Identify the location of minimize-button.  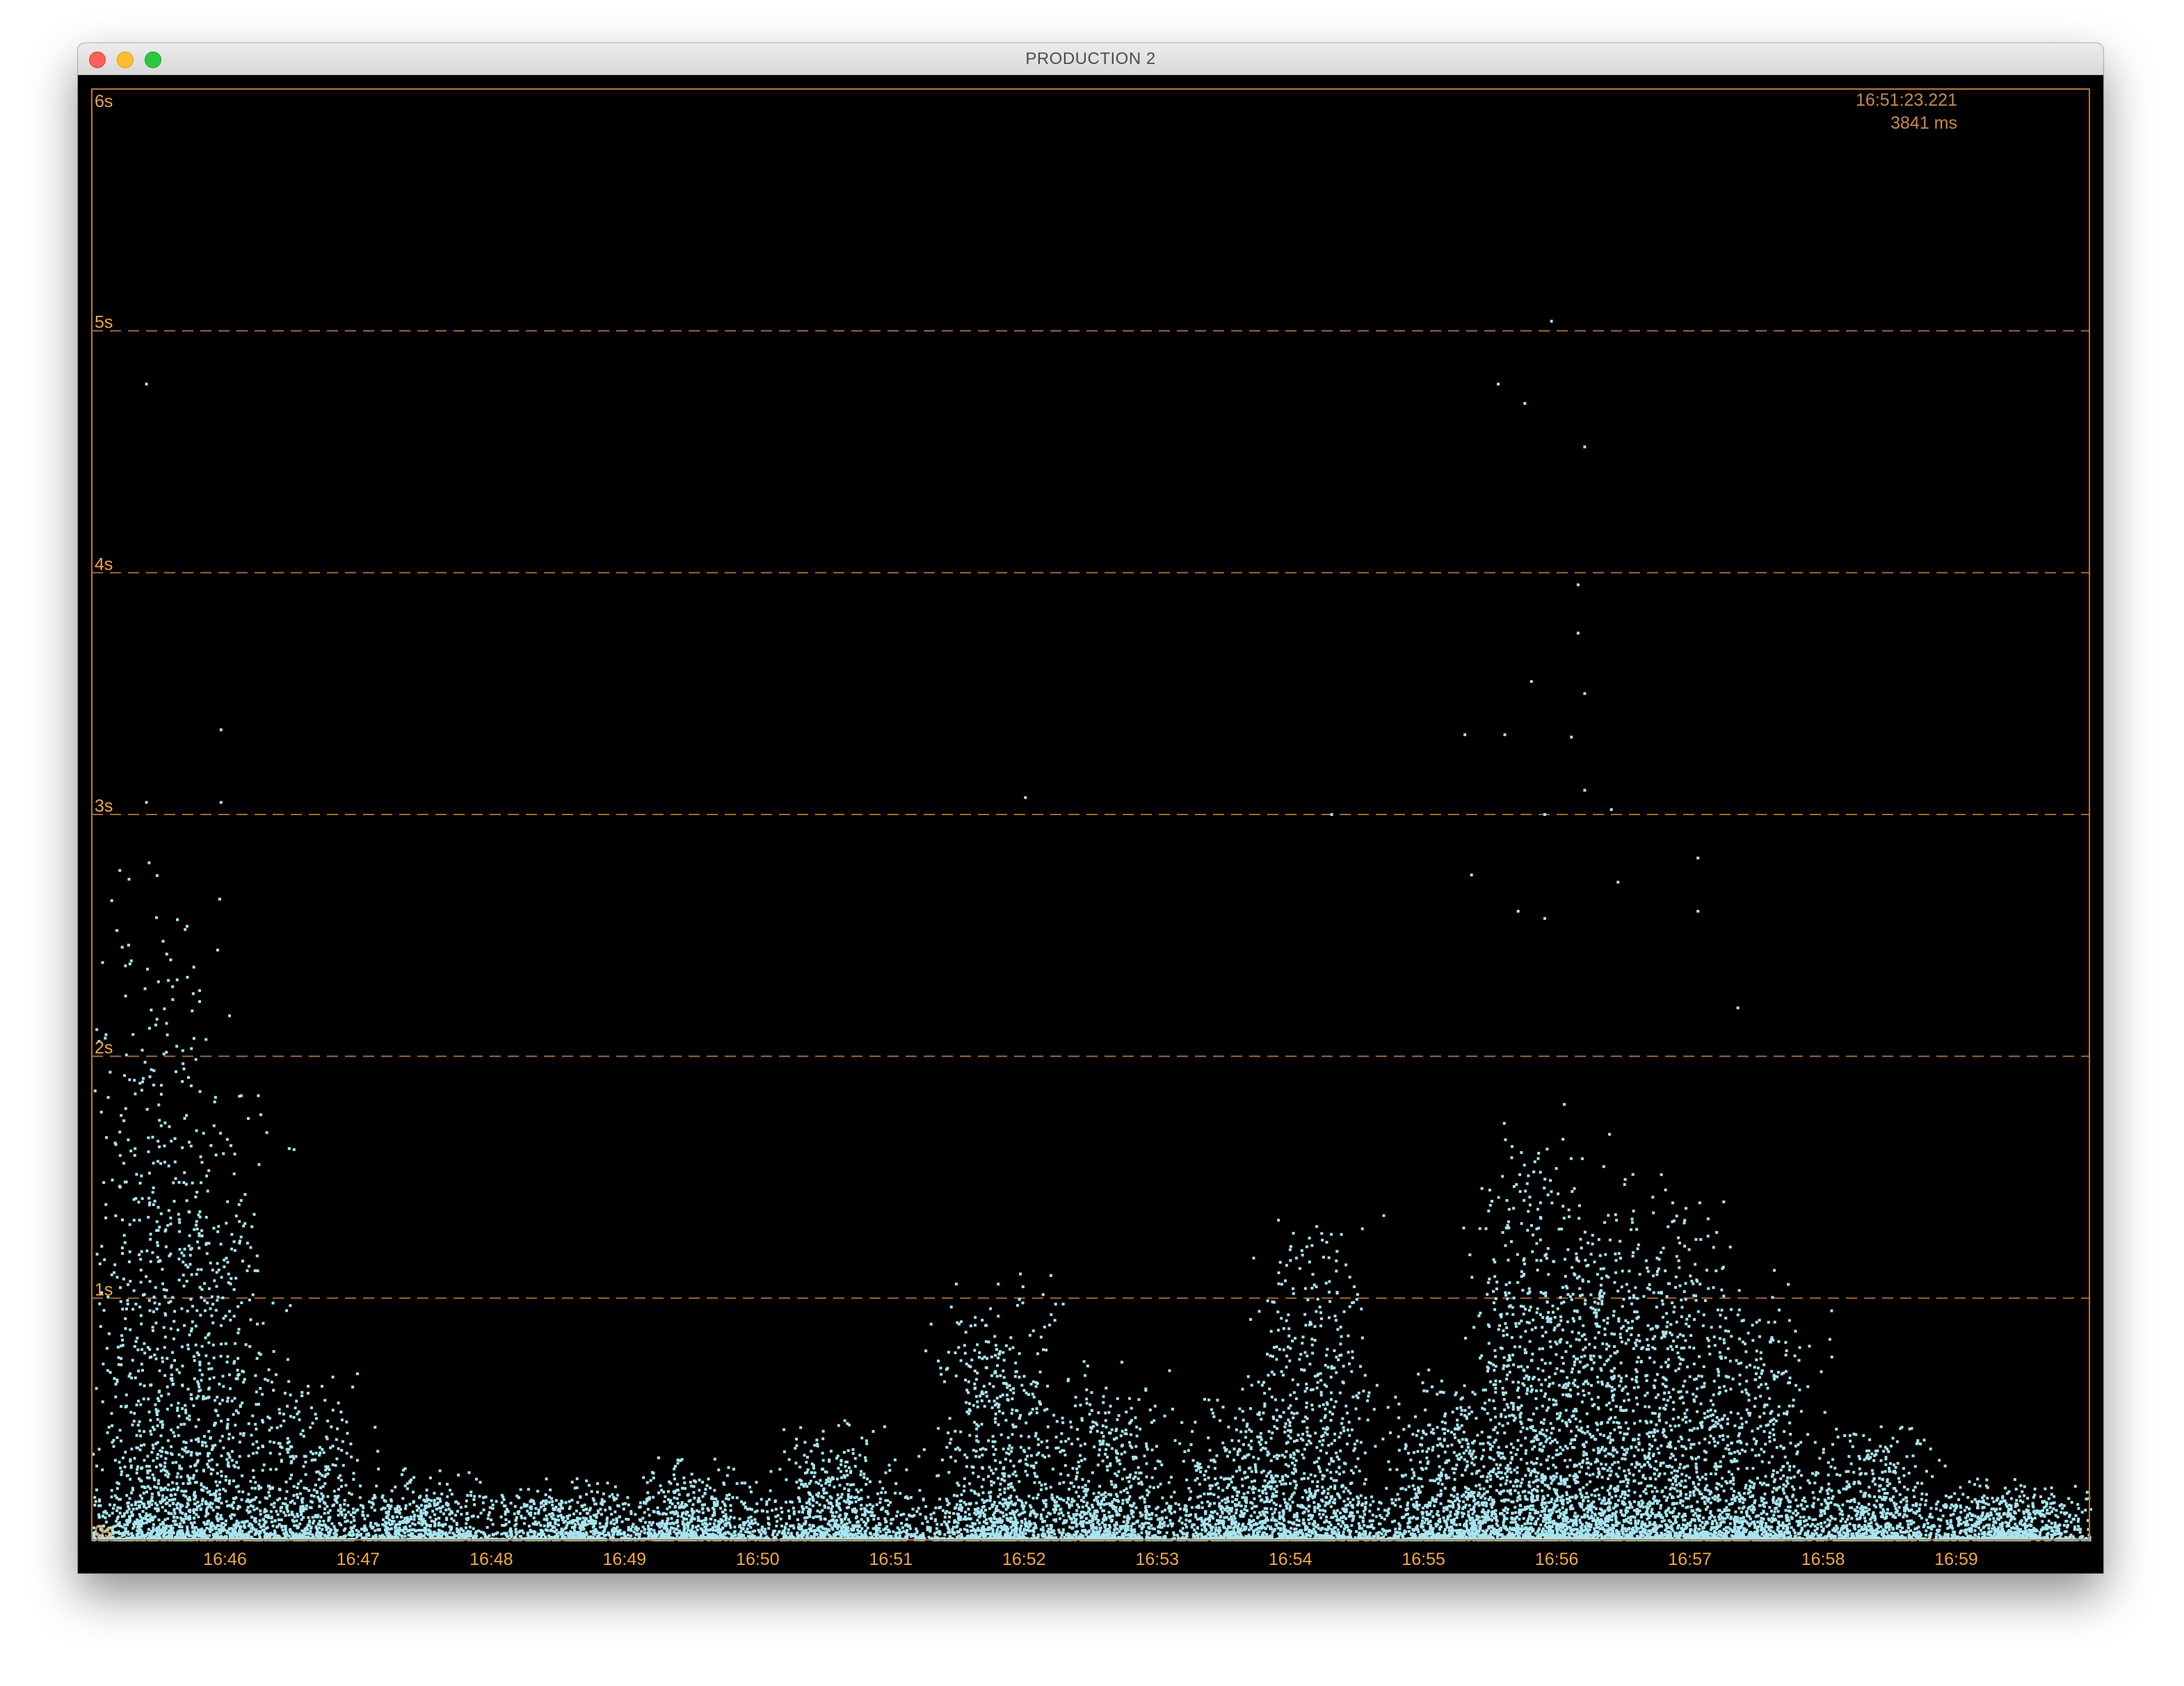
(125, 59).